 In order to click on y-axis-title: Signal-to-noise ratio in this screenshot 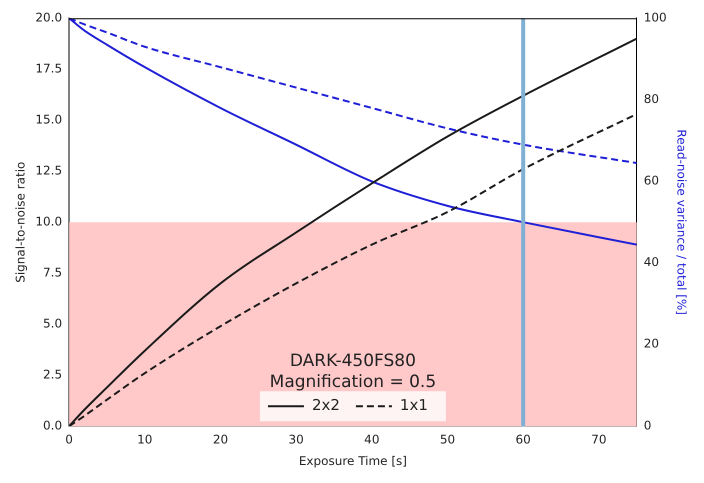, I will do `click(20, 222)`.